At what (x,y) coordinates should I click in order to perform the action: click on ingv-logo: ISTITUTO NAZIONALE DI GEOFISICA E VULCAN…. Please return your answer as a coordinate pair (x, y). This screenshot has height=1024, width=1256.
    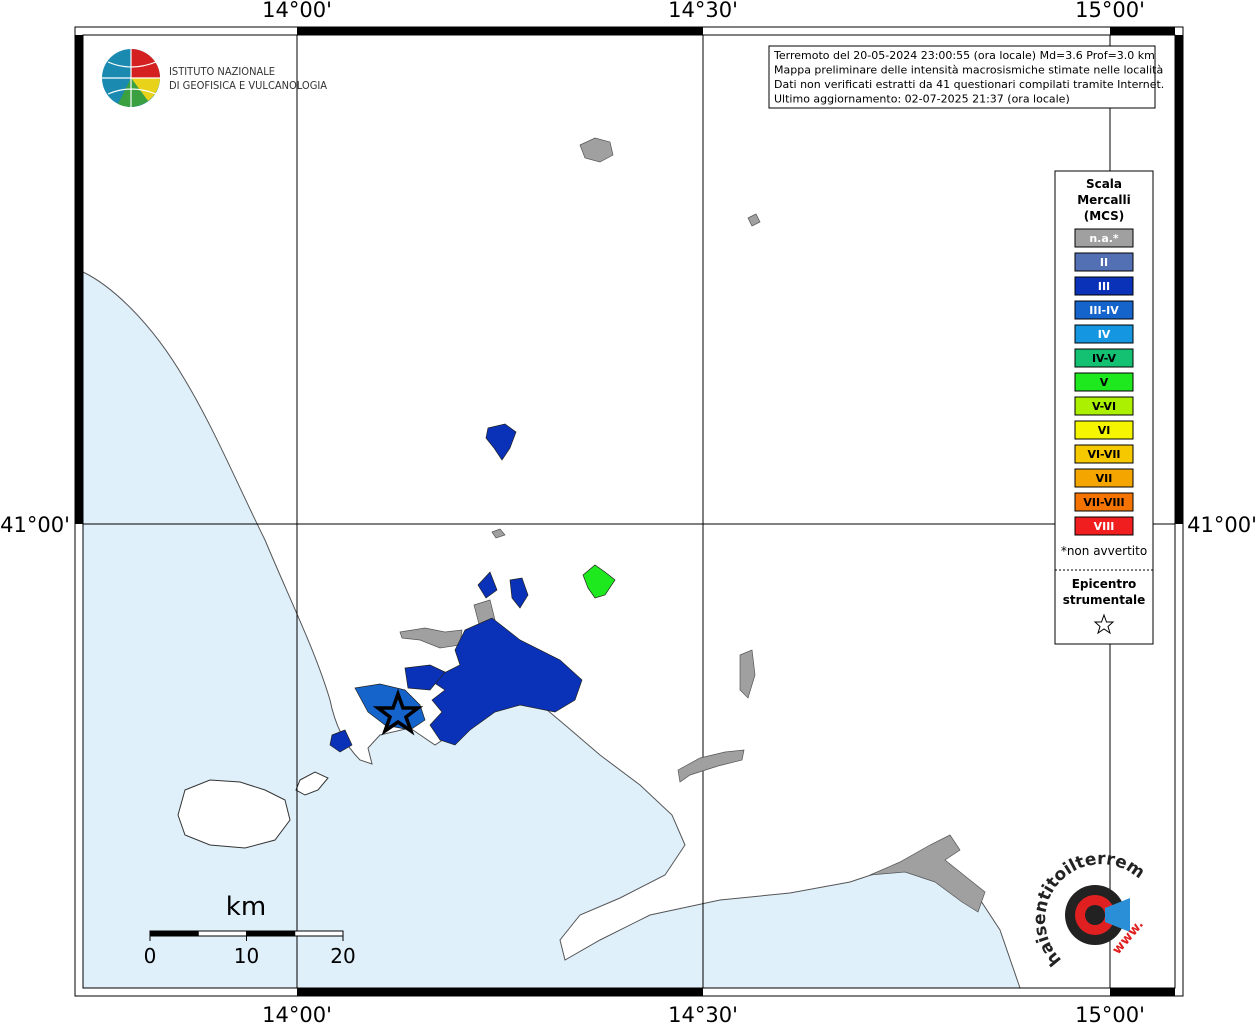
    Looking at the image, I should click on (214, 78).